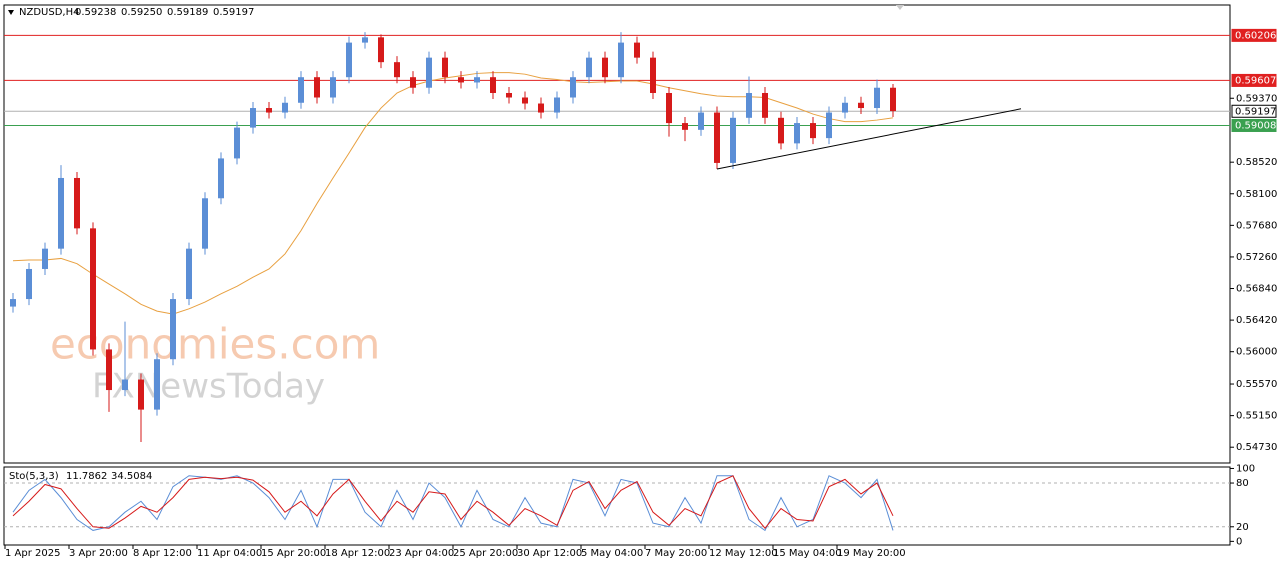 The image size is (1280, 567). Describe the element at coordinates (1256, 225) in the screenshot. I see `y-tick-label: 0.57680` at that location.